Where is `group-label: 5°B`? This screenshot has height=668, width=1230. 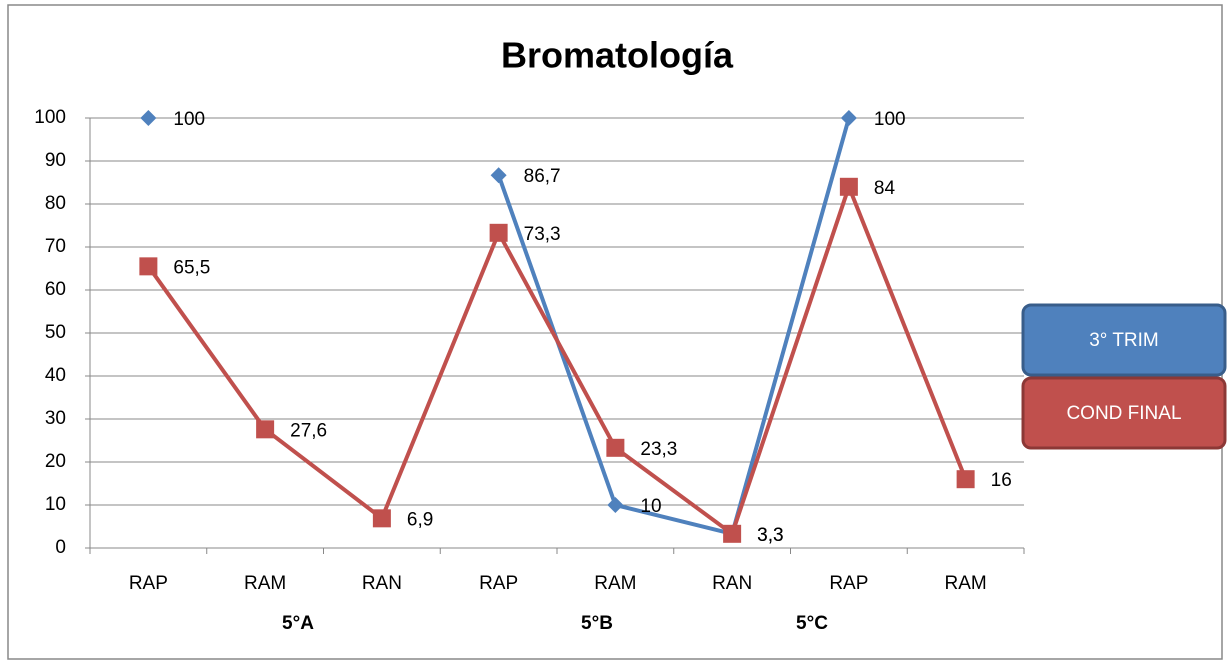
group-label: 5°B is located at coordinates (597, 623).